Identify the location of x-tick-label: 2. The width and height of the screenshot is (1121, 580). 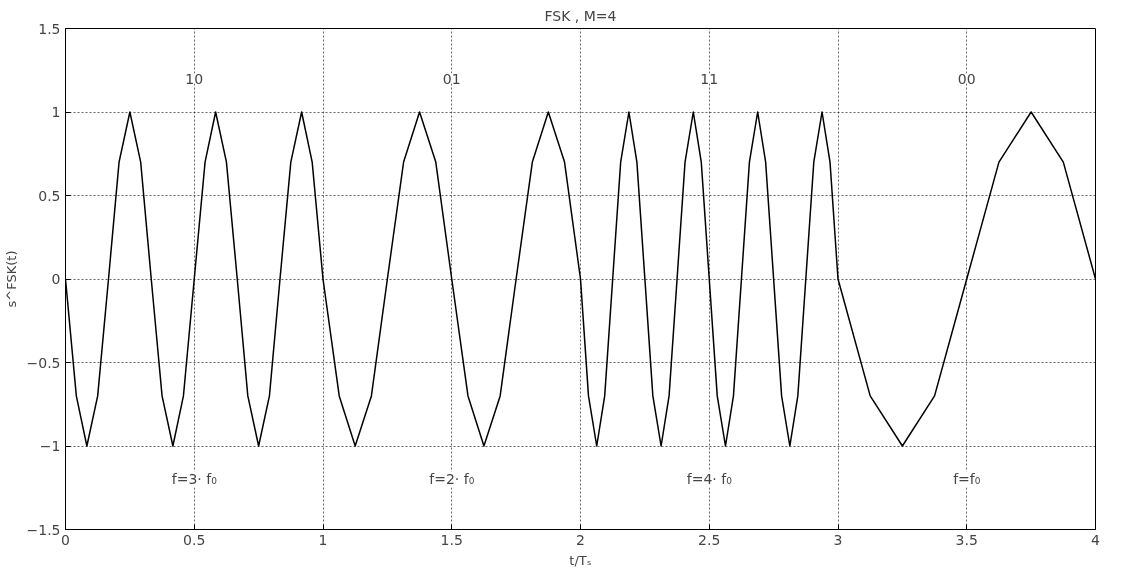
(580, 539).